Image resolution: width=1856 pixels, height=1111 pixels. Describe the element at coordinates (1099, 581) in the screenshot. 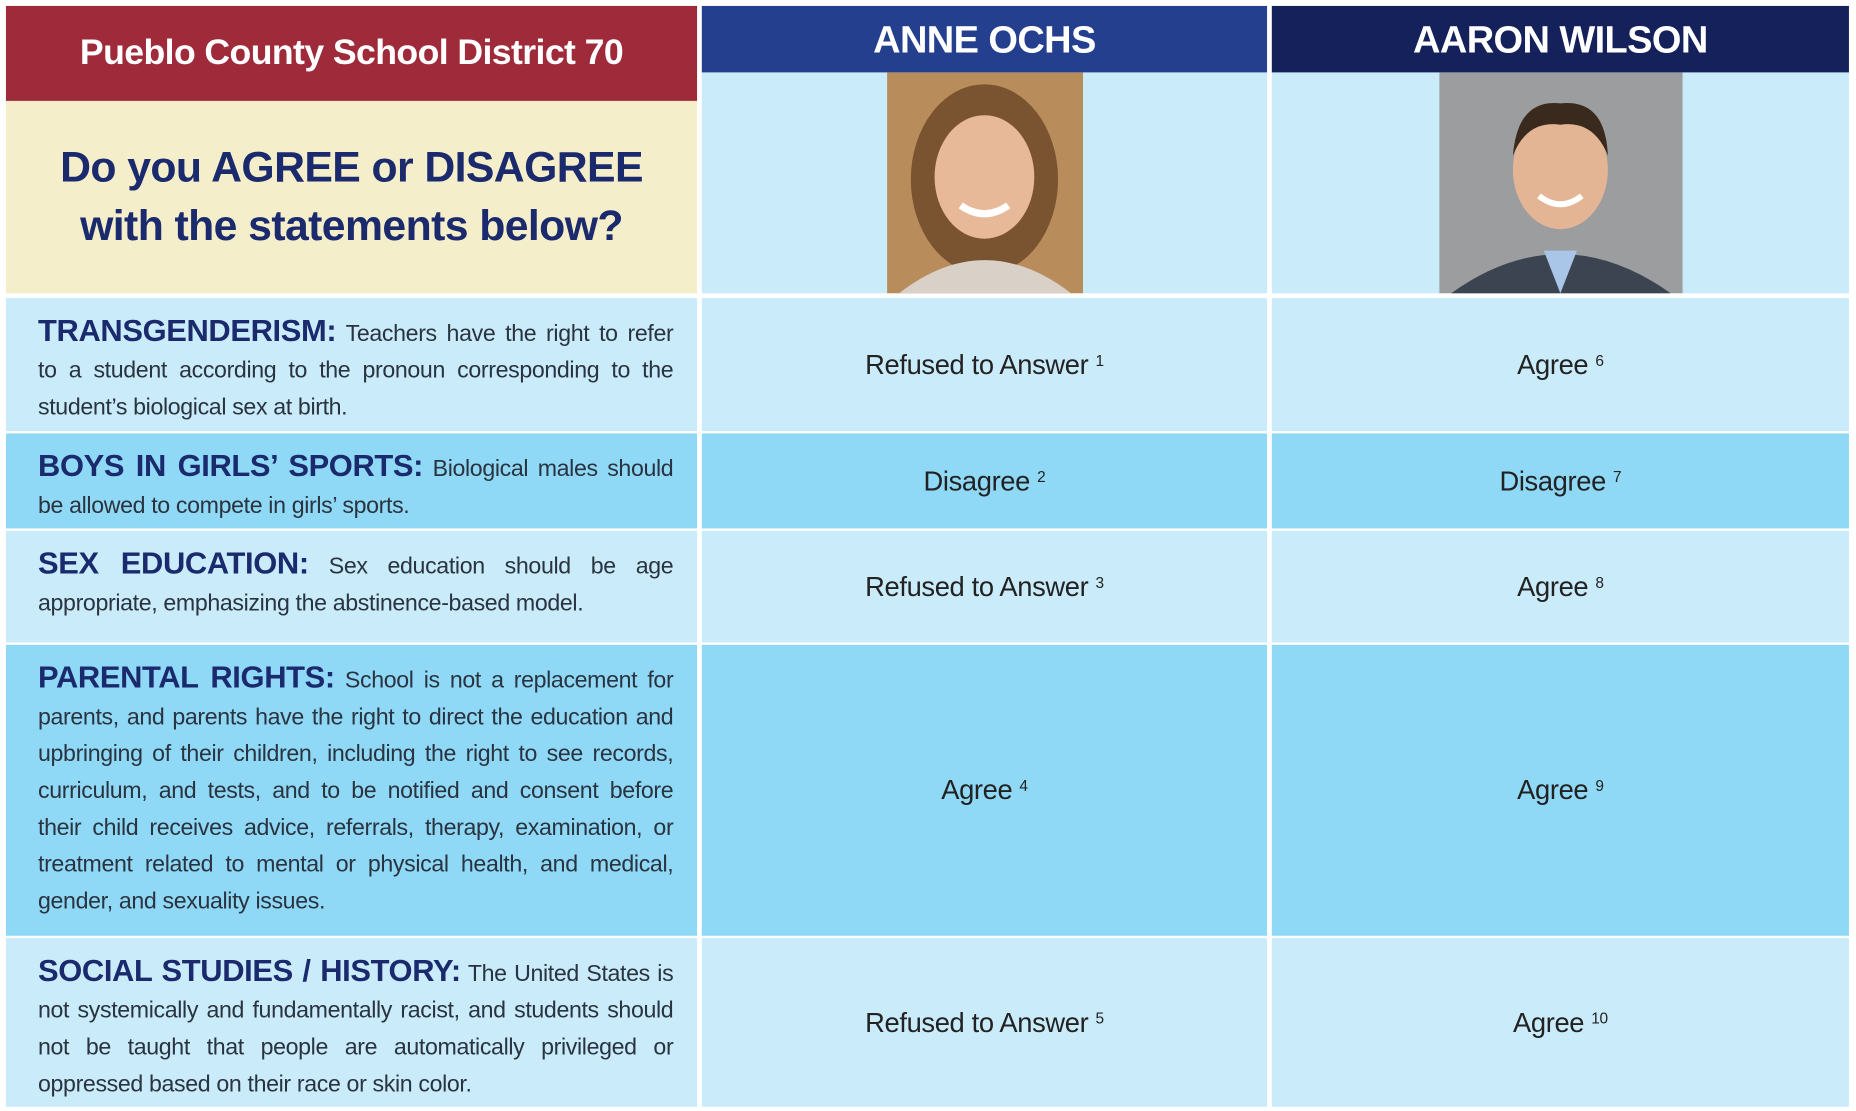

I see `footnote-ref: 3` at that location.